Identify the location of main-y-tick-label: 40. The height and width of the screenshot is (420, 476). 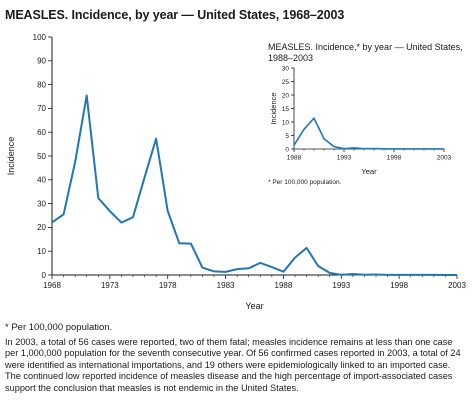
(41, 180).